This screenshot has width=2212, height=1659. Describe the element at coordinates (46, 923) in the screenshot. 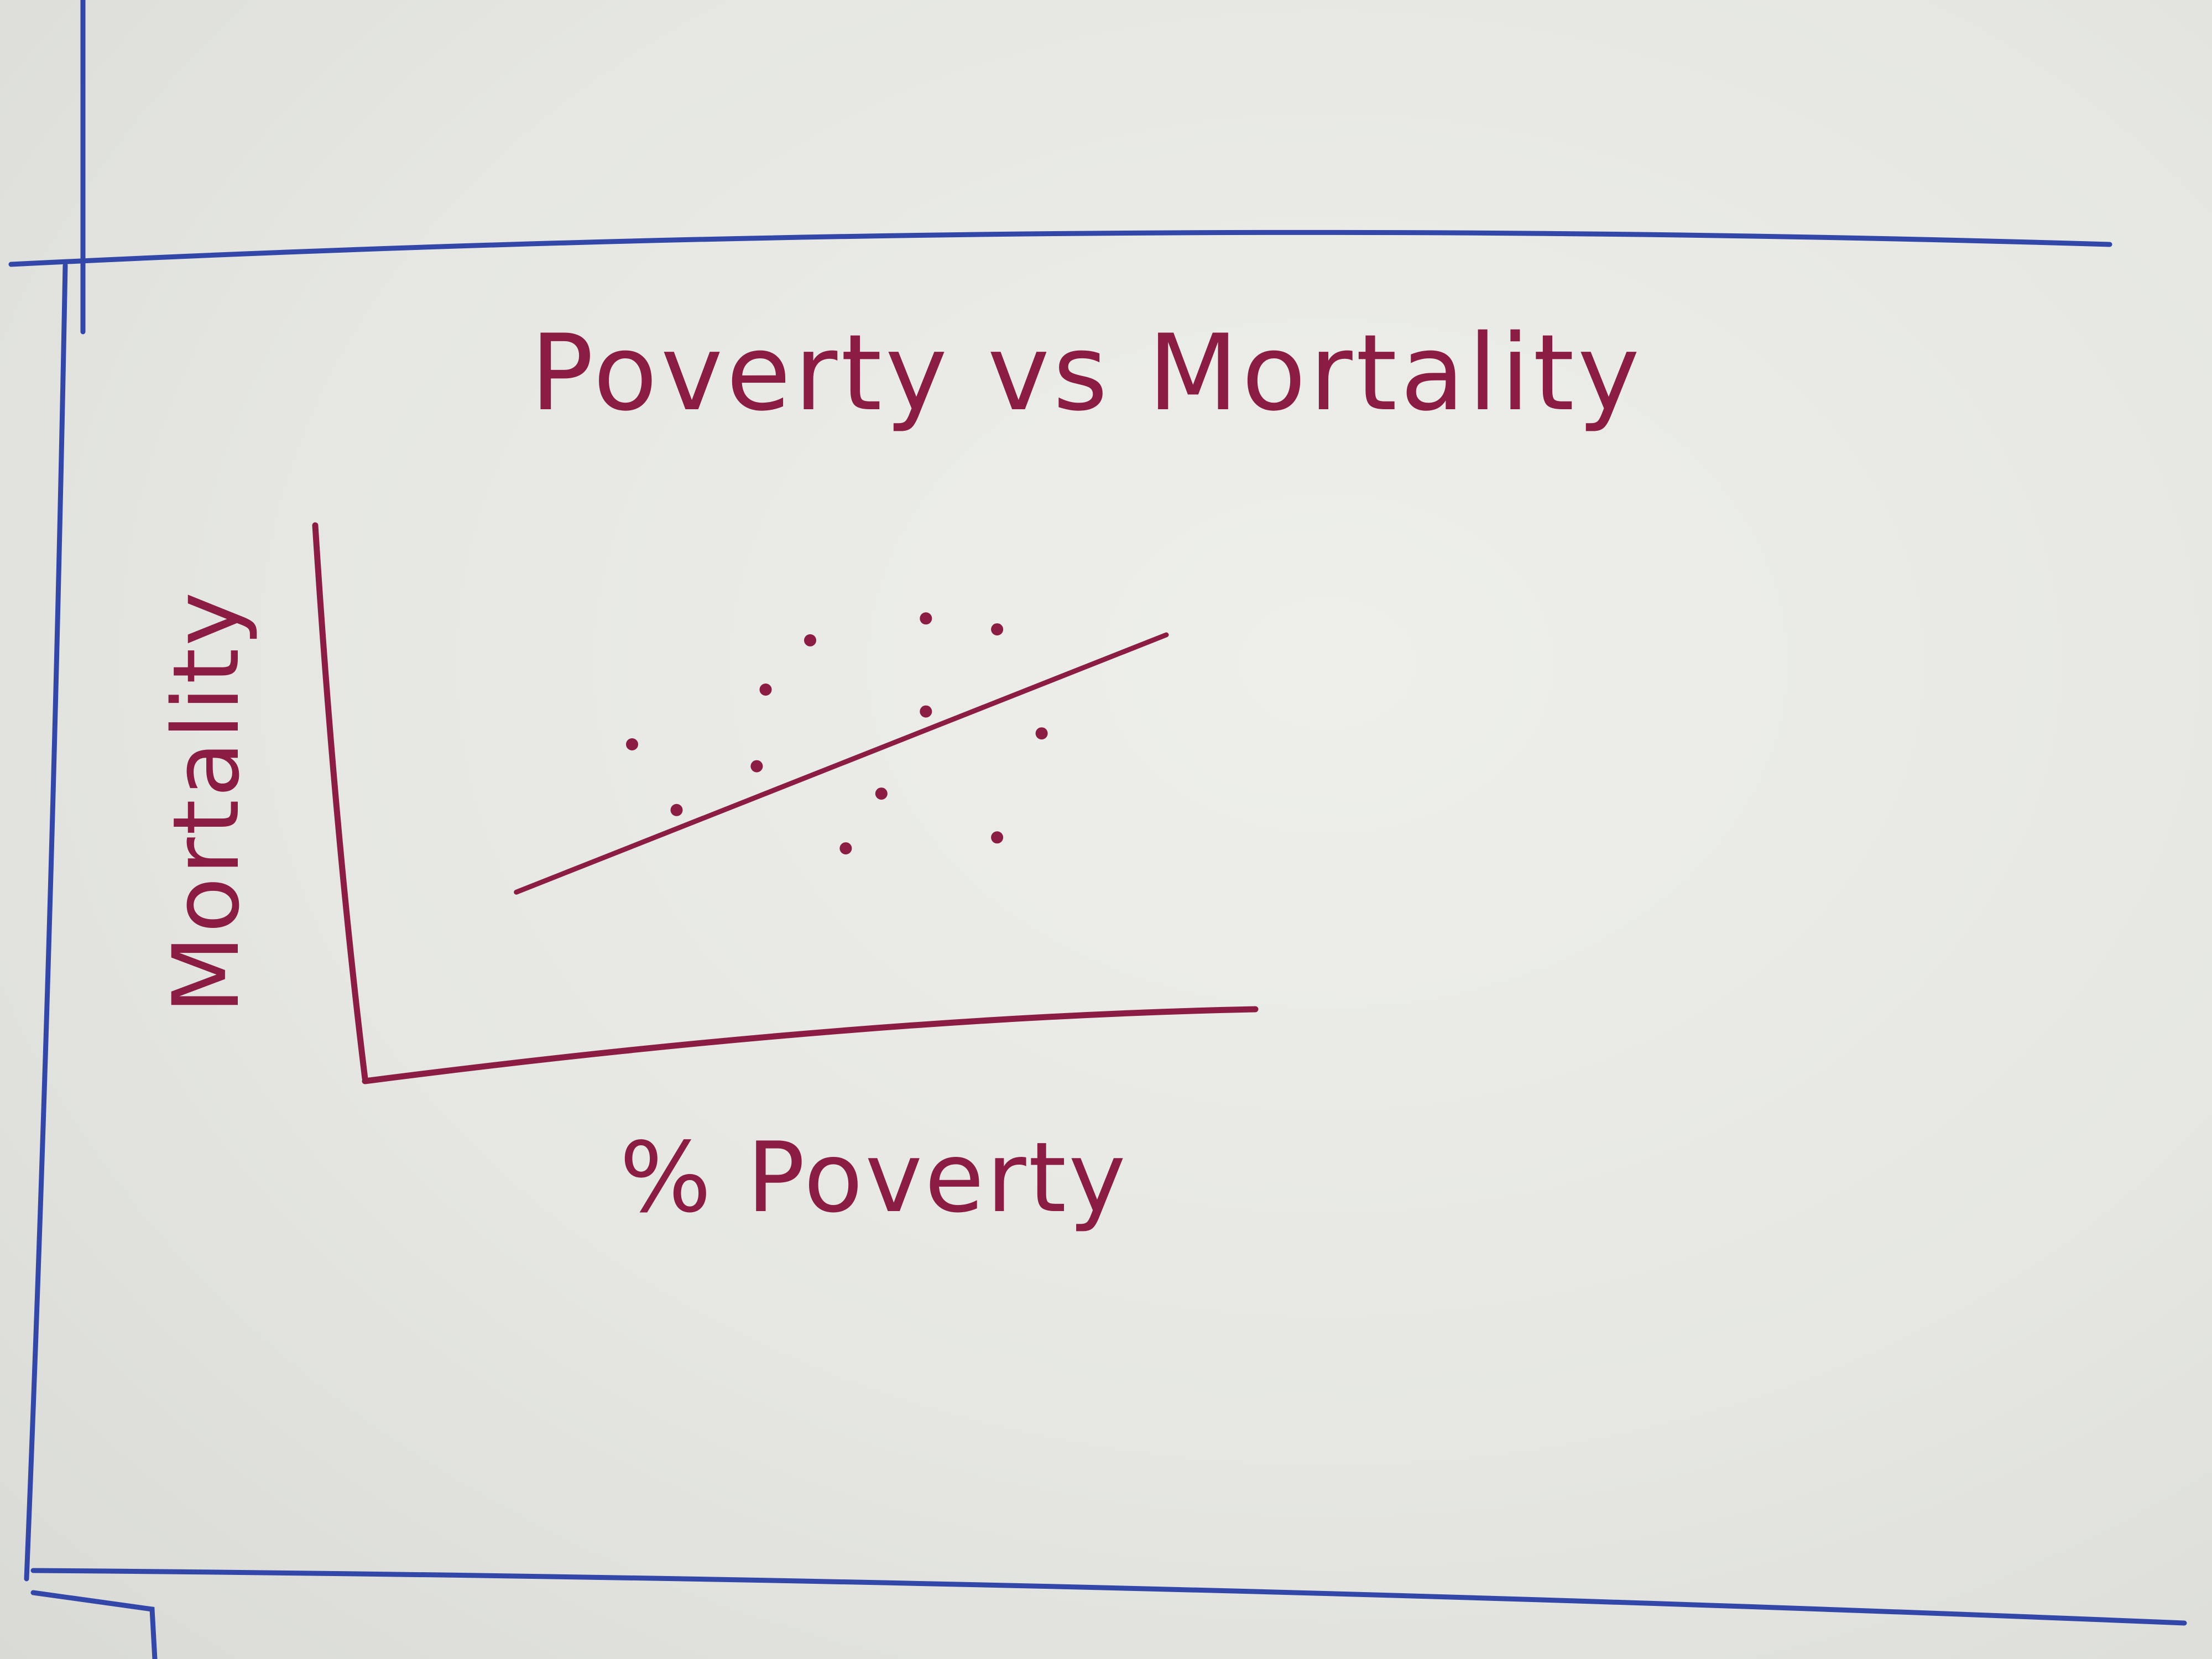

I see `frame-left-line` at that location.